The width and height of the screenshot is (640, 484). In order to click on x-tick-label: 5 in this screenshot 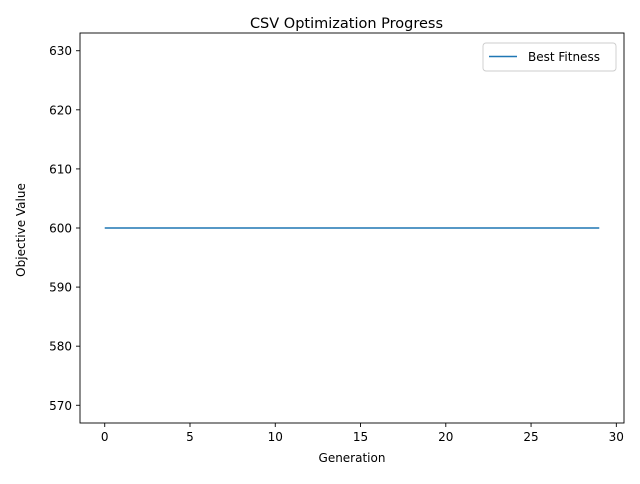, I will do `click(190, 437)`.